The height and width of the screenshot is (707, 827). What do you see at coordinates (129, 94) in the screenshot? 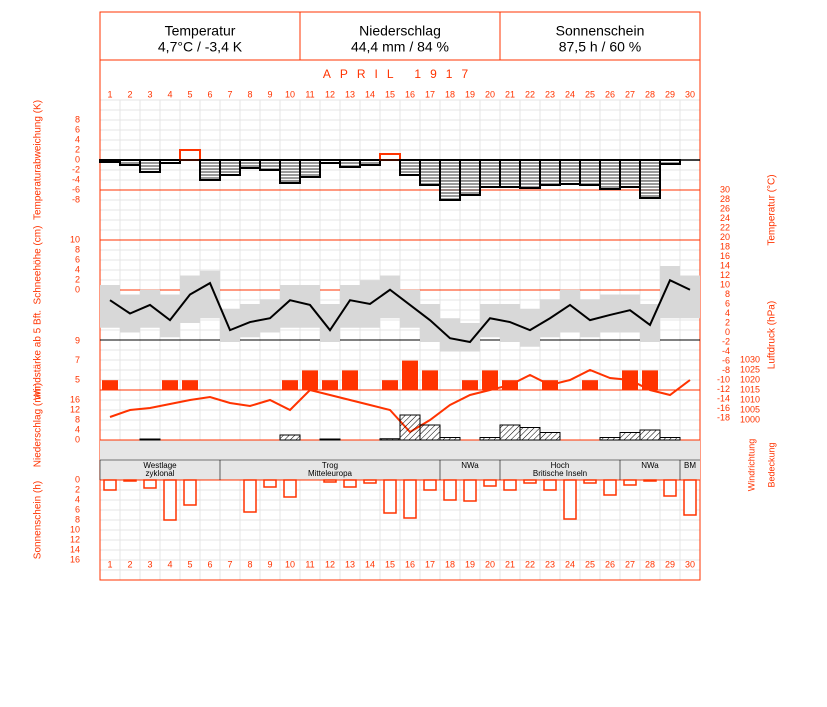
I see `day-label: 2` at bounding box center [129, 94].